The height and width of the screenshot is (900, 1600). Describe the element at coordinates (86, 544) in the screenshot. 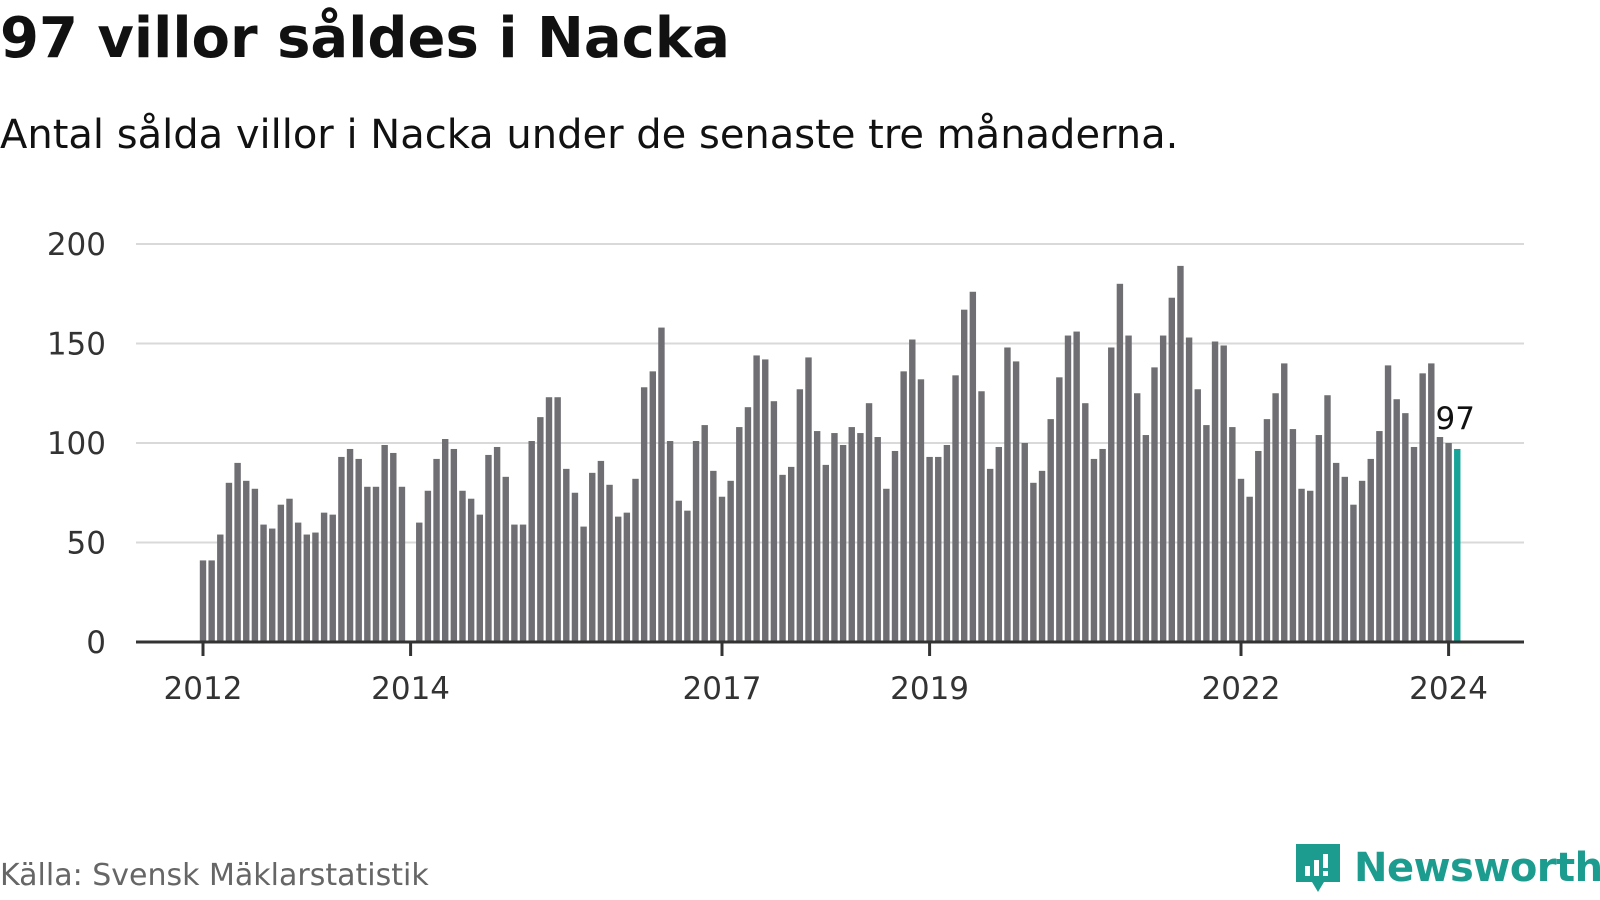

I see `y-tick-label-50: 50` at that location.